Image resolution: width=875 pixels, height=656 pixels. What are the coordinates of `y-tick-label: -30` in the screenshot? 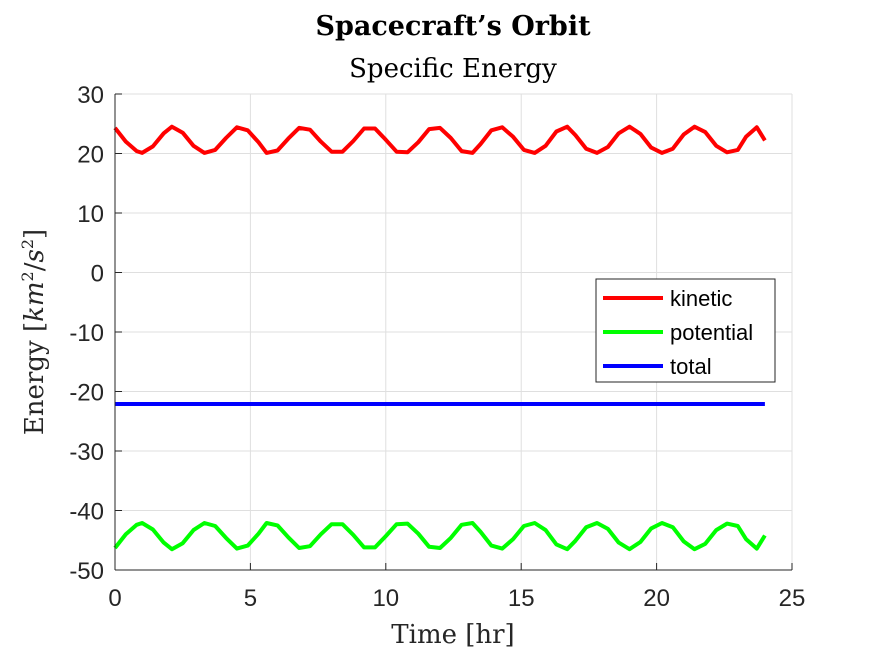 It's located at (86, 452).